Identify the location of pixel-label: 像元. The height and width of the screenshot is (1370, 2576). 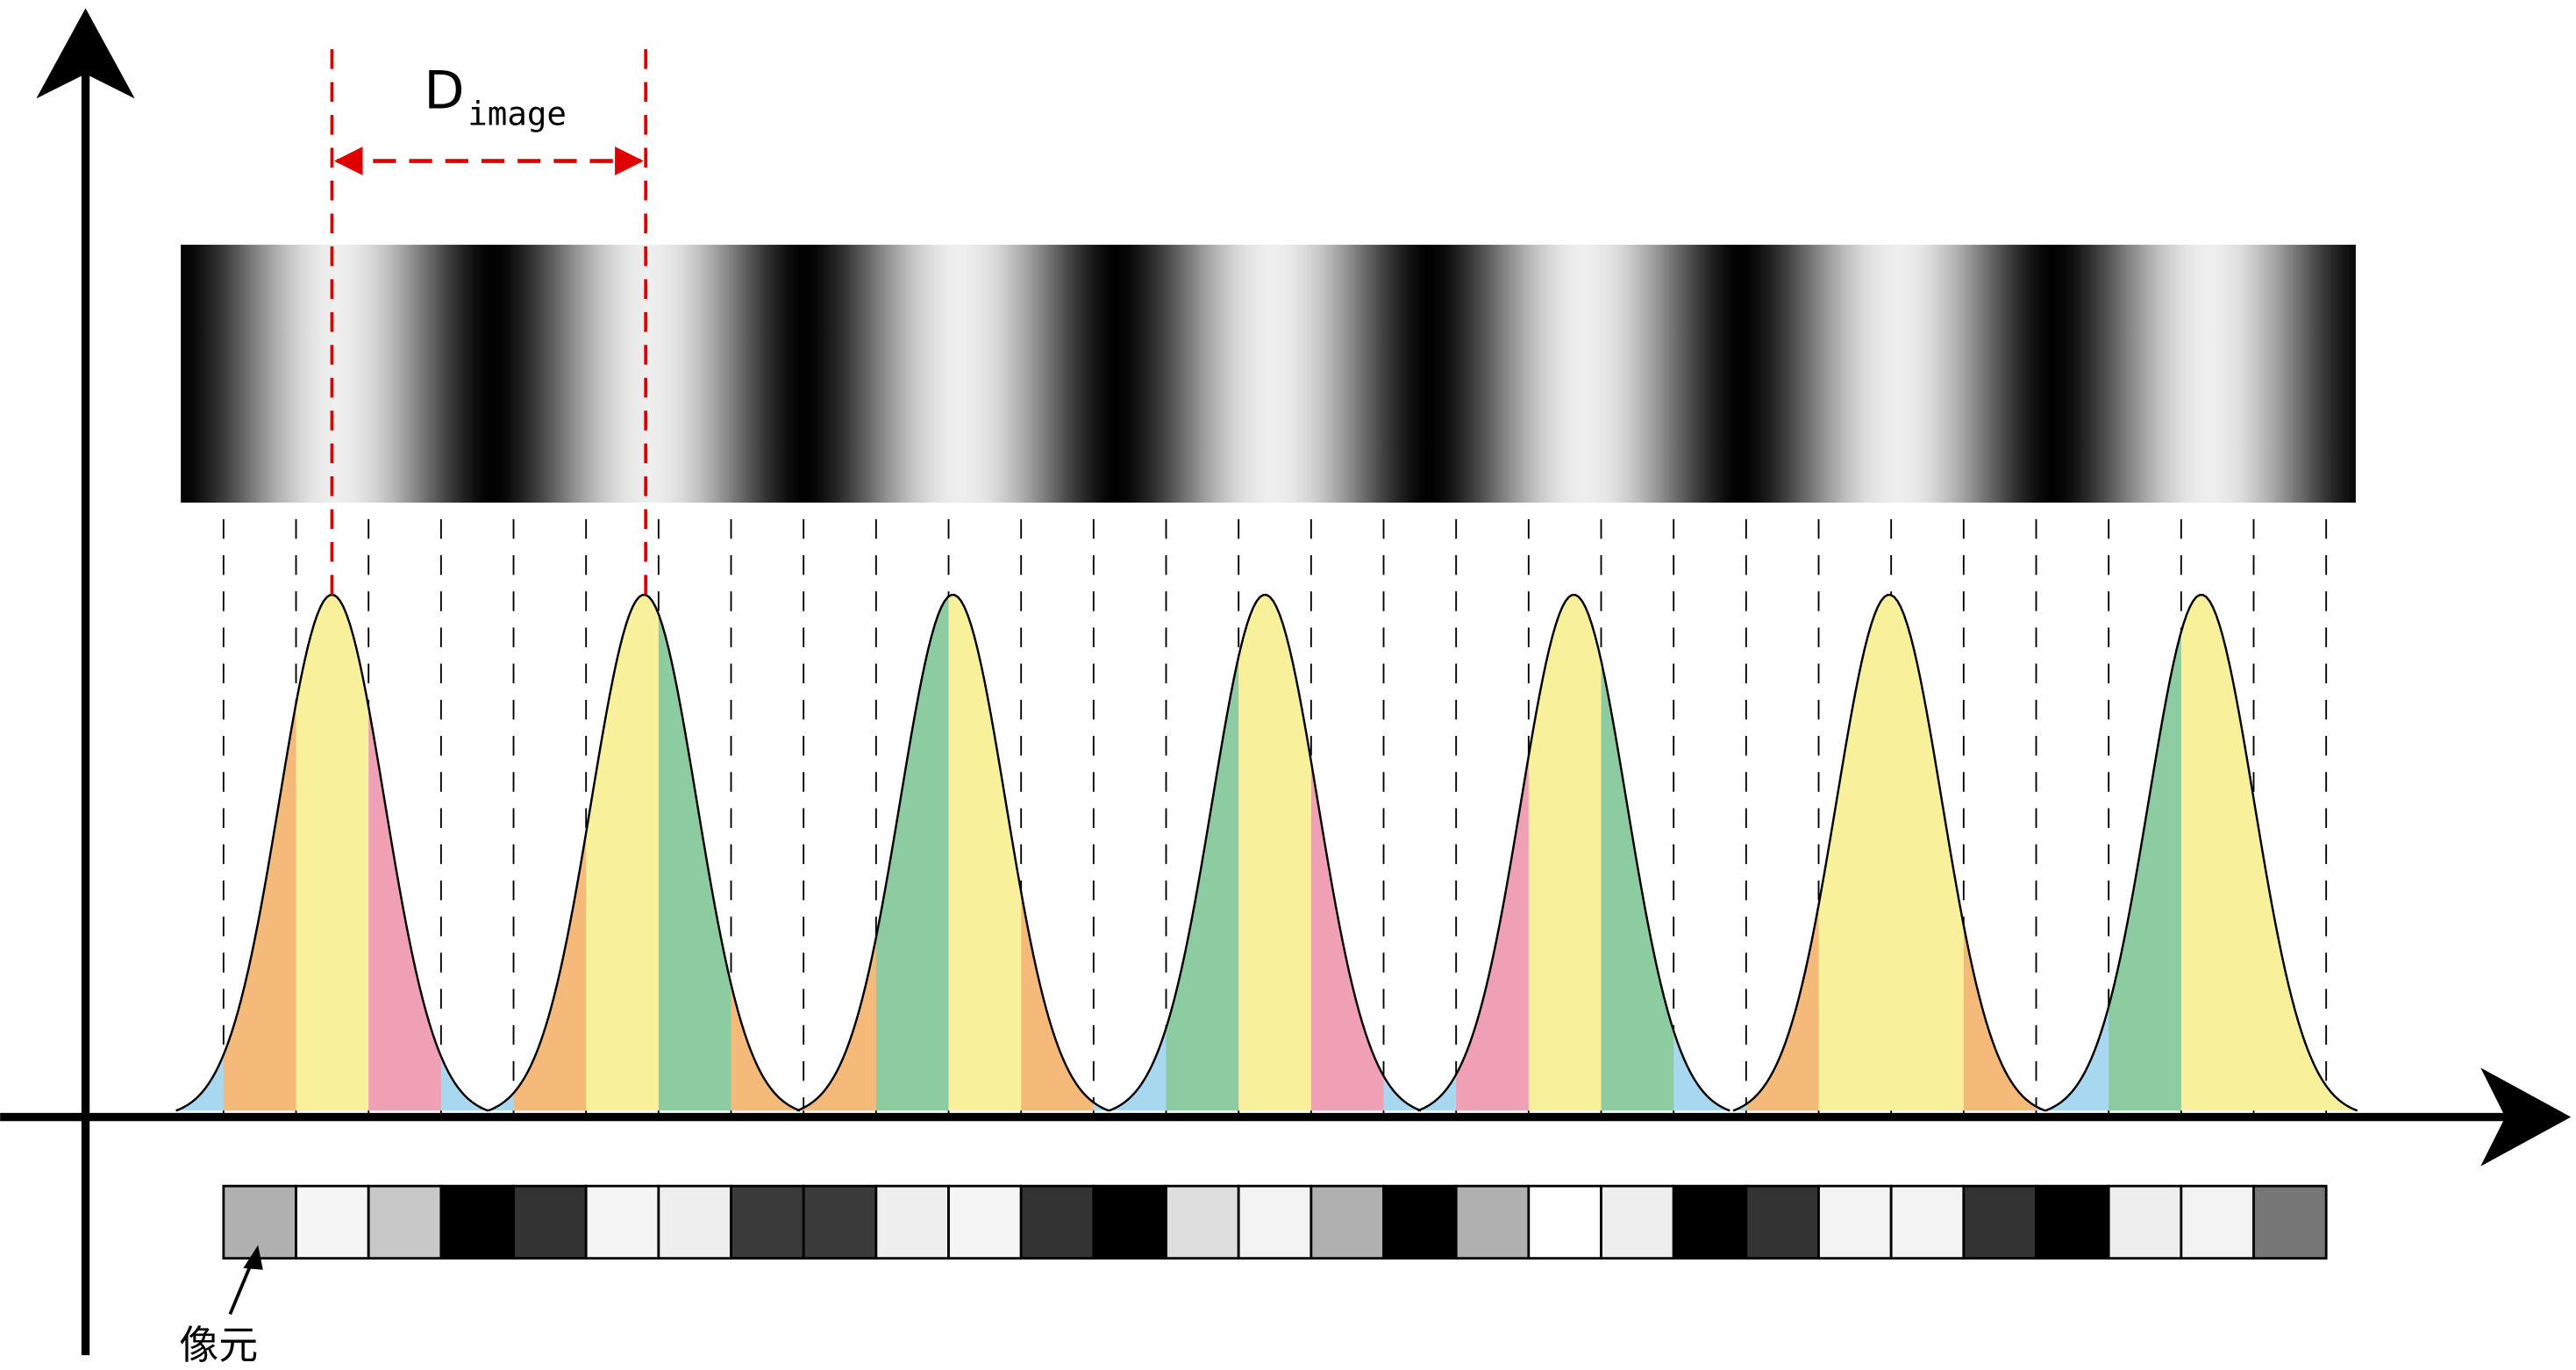
(219, 1345).